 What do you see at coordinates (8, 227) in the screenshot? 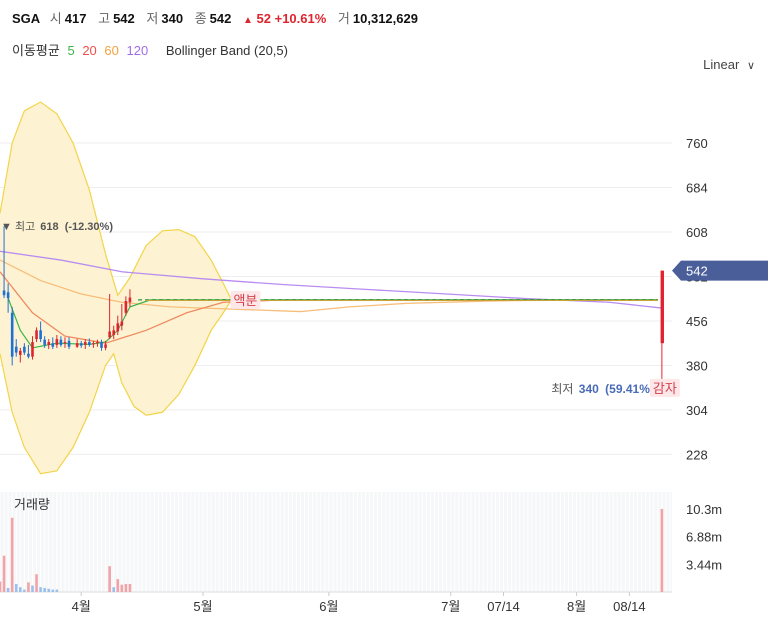
I see `high-marker-arrow: ▼` at bounding box center [8, 227].